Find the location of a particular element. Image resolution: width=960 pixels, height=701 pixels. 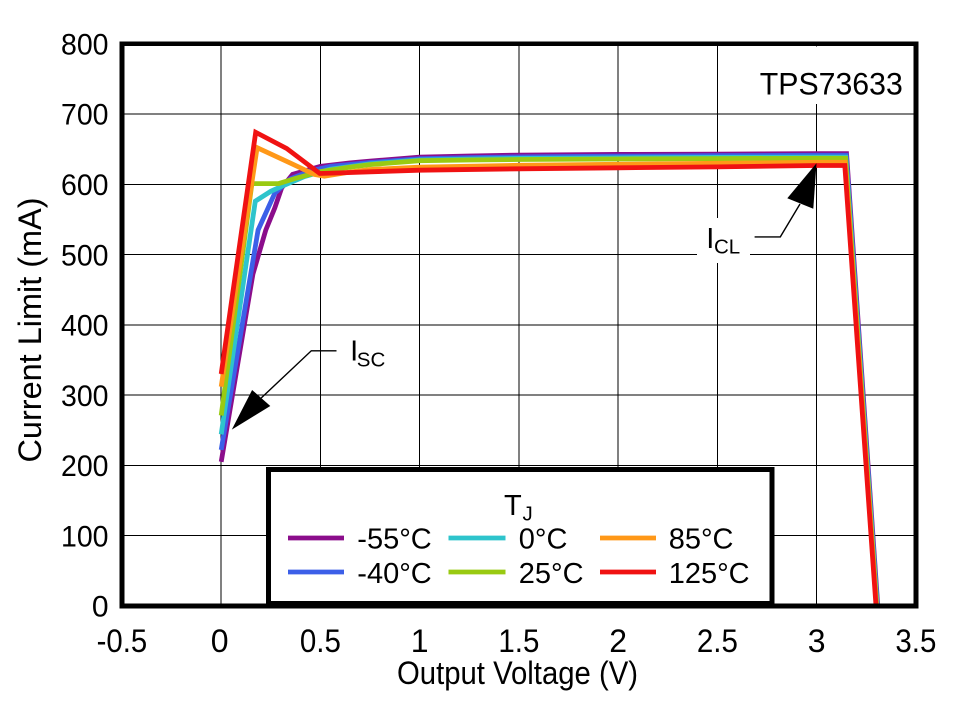

svg-text: 2.5 is located at coordinates (717, 641).